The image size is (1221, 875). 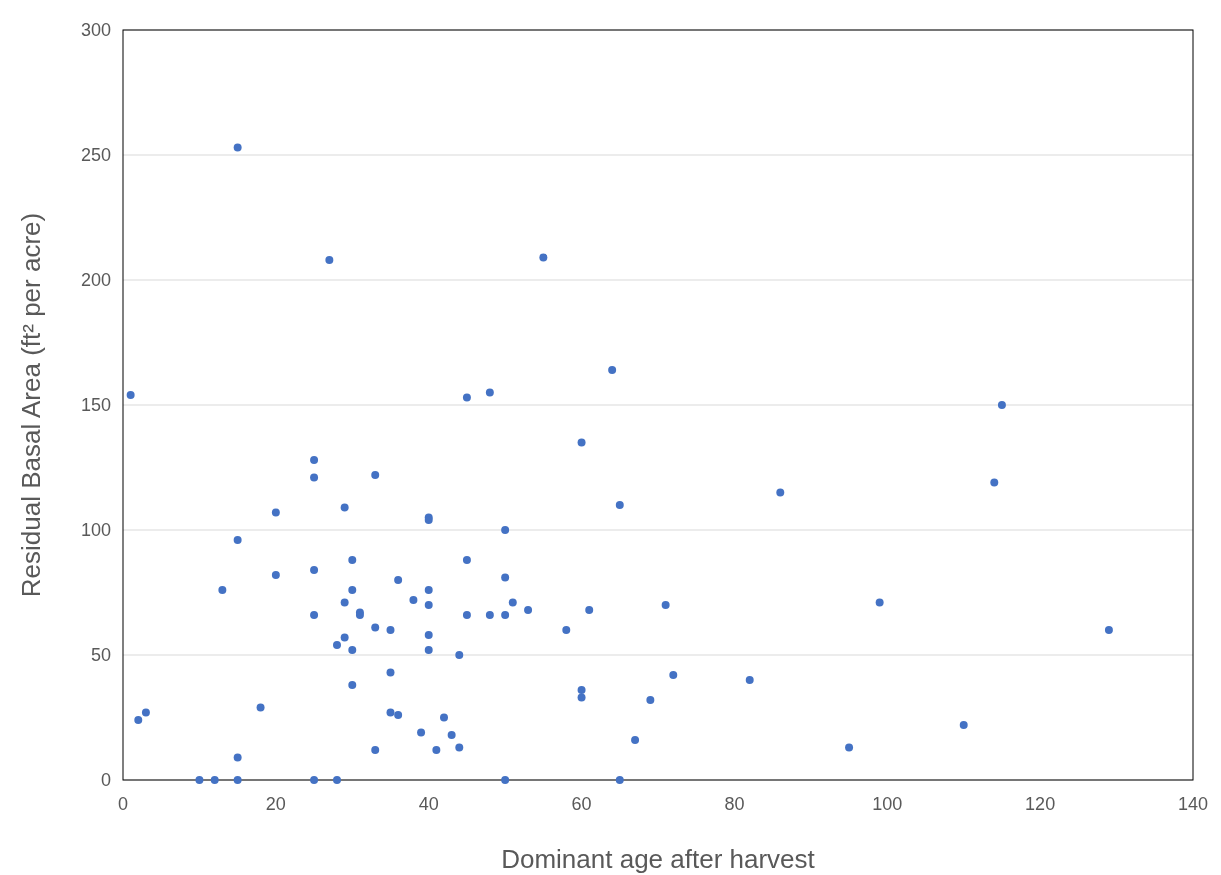 What do you see at coordinates (105, 780) in the screenshot?
I see `y-tick-label: 0` at bounding box center [105, 780].